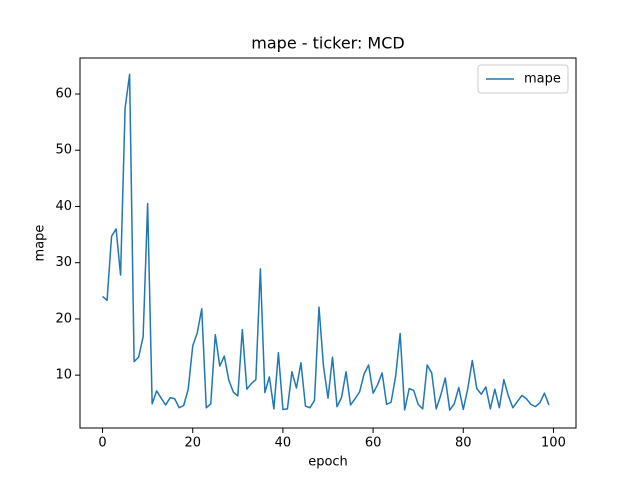 This screenshot has width=640, height=480. Describe the element at coordinates (63, 150) in the screenshot. I see `y-tick-label: 50` at that location.